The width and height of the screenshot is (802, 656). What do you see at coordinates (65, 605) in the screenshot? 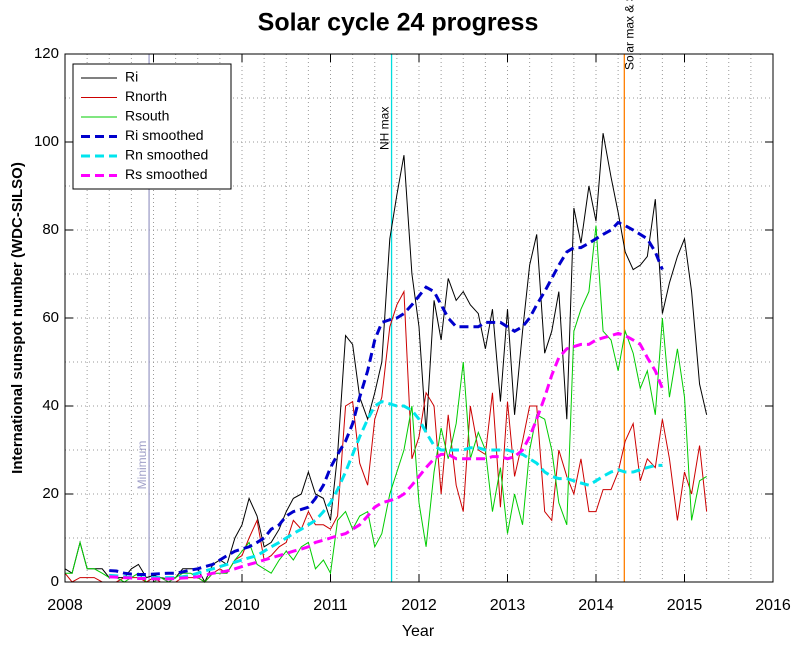
I see `x-tick-label: 2008` at bounding box center [65, 605].